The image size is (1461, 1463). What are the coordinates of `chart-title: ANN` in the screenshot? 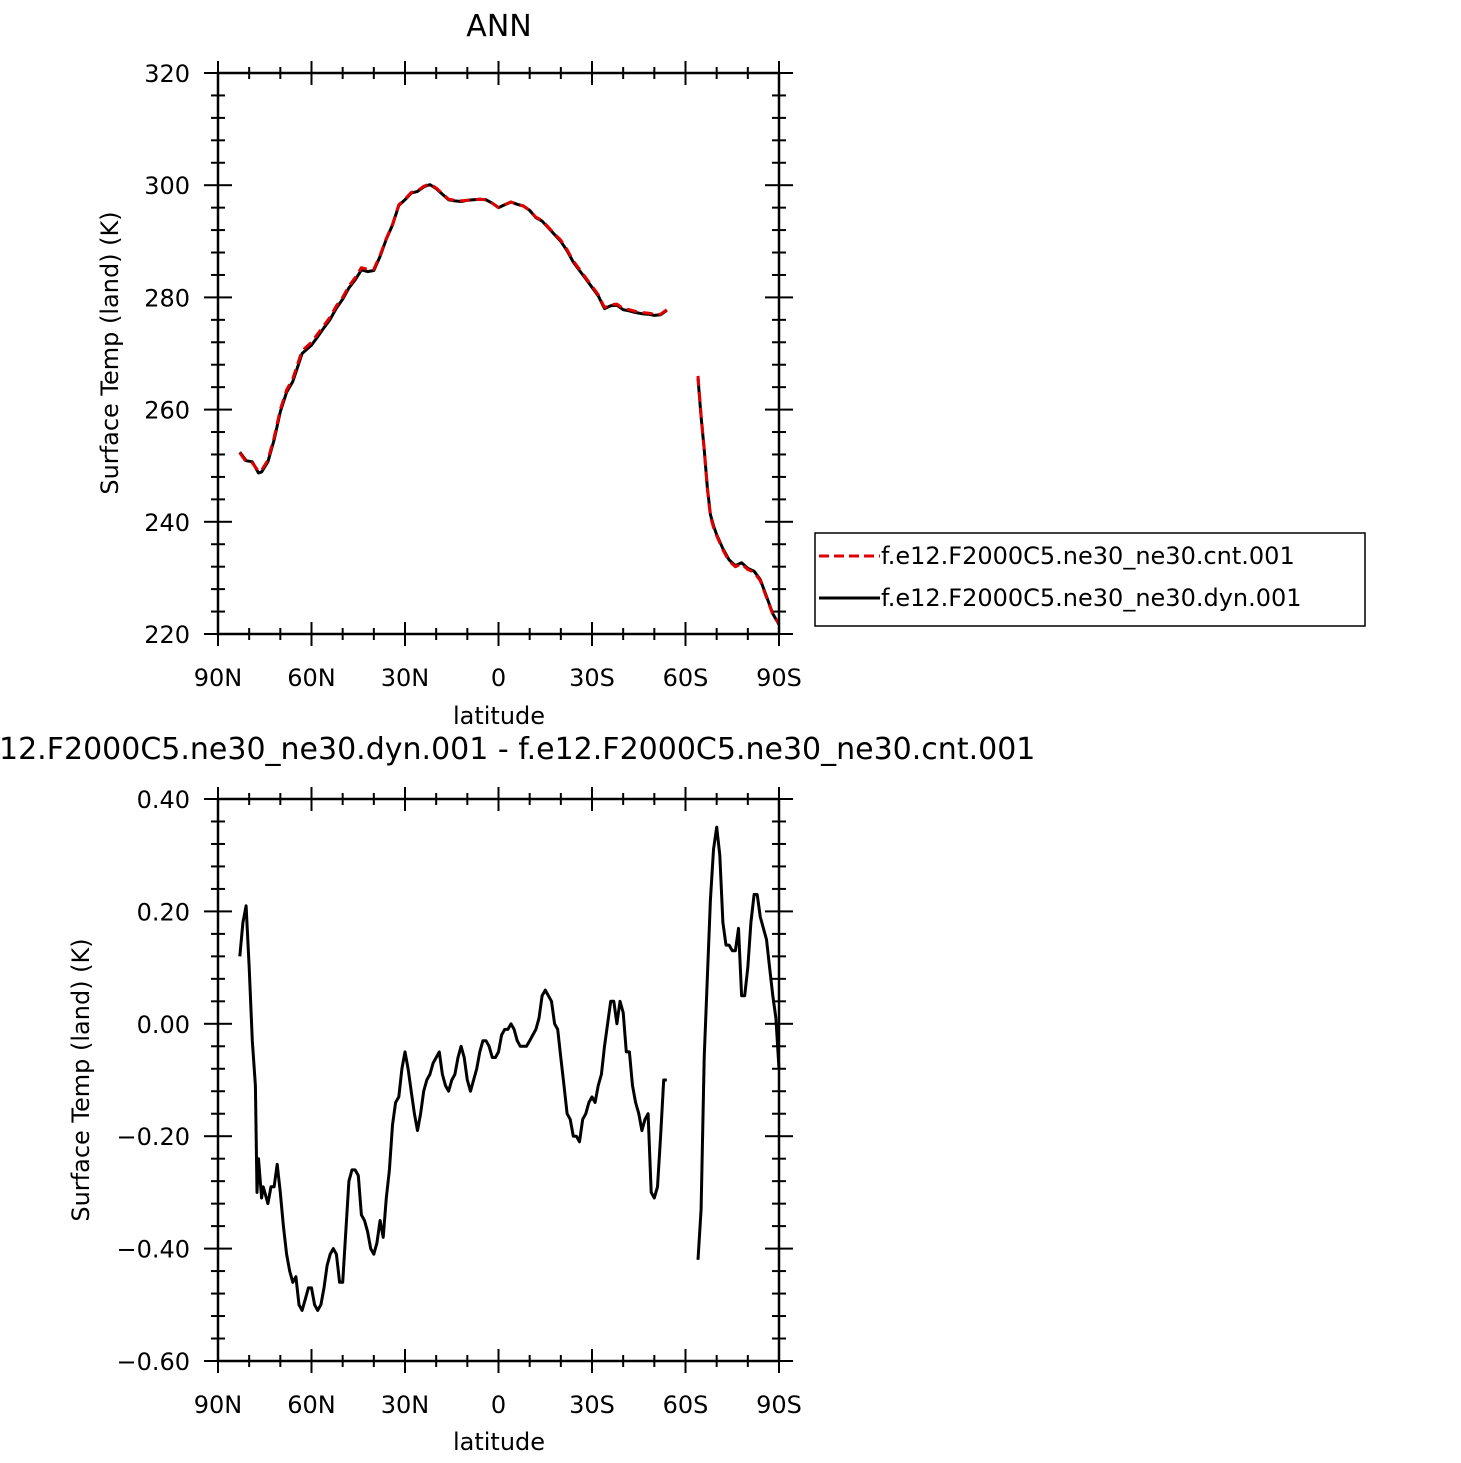 It's located at (498, 26).